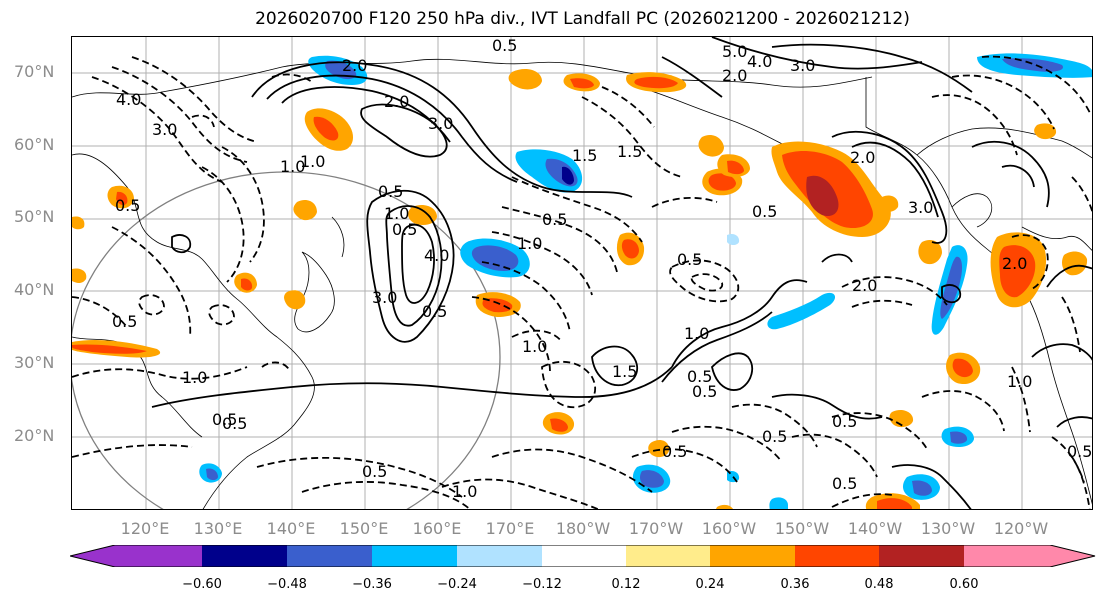  What do you see at coordinates (795, 584) in the screenshot?
I see `colorbar-tick-label: 0.36` at bounding box center [795, 584].